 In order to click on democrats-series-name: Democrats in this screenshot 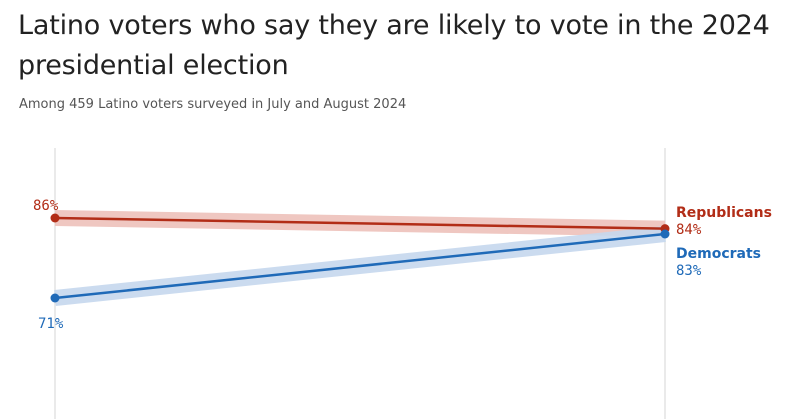, I will do `click(718, 254)`.